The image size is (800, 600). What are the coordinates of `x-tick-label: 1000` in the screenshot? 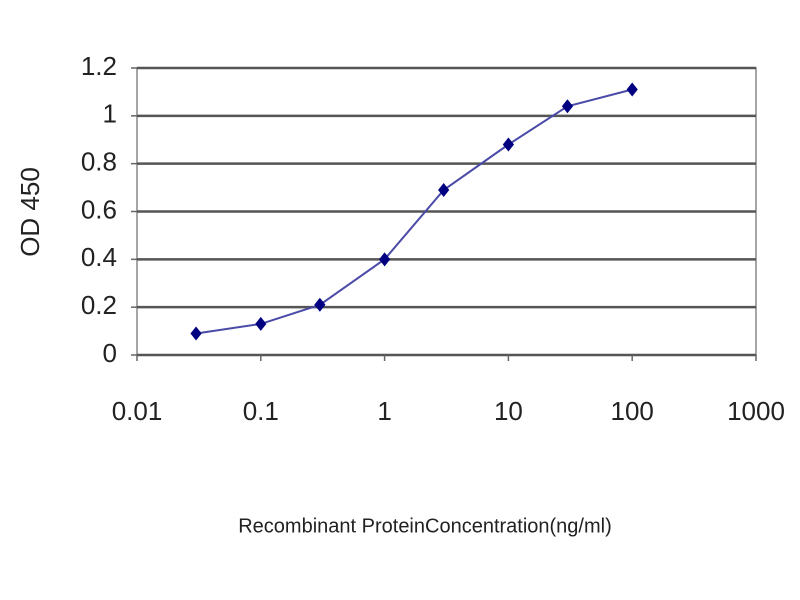 It's located at (756, 411).